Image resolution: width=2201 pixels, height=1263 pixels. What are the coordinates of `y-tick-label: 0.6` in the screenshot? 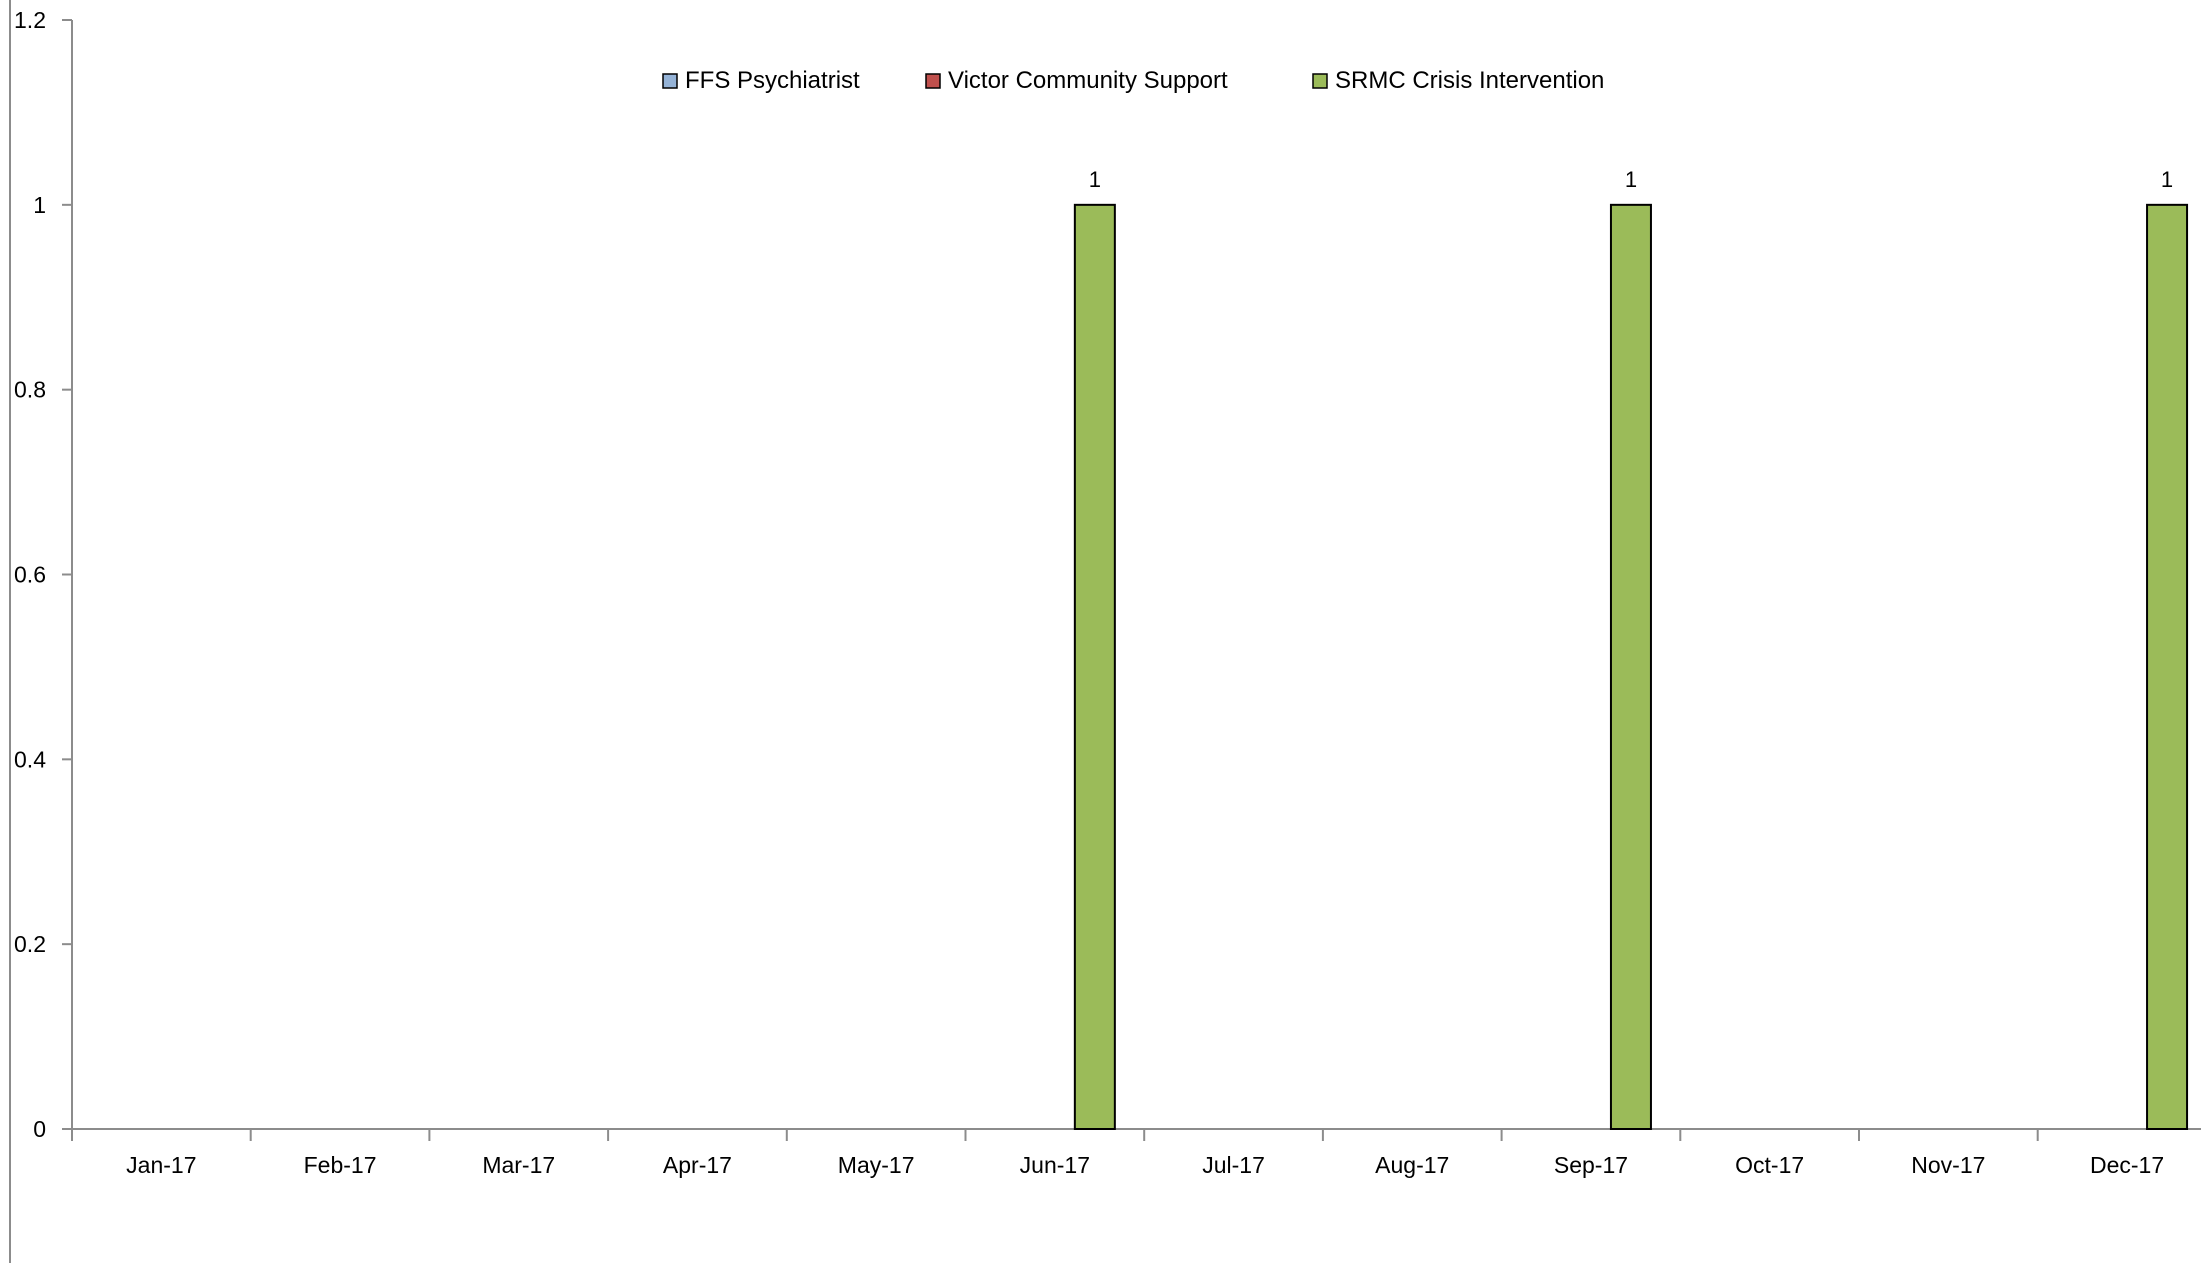 It's located at (30, 575).